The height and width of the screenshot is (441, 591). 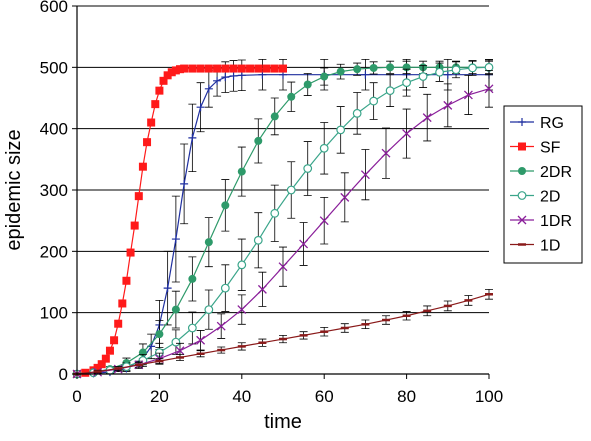 I want to click on y-tick-label-5: 500, so click(x=54, y=67).